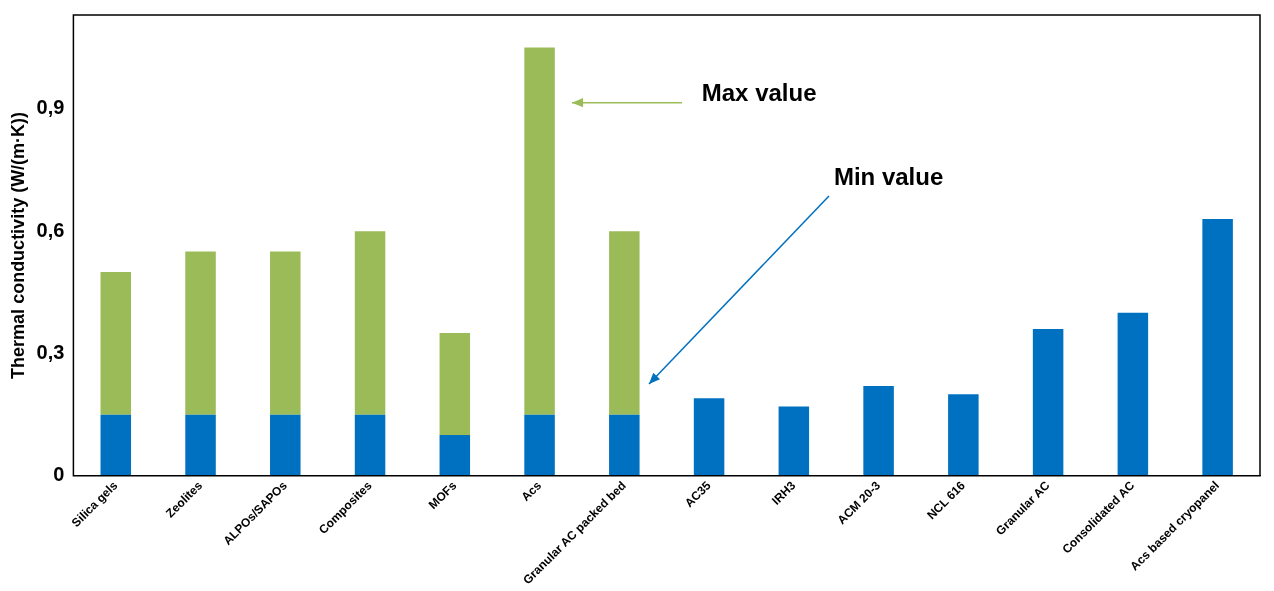 This screenshot has height=591, width=1274. Describe the element at coordinates (946, 500) in the screenshot. I see `x-tick-label: NCL 616` at that location.